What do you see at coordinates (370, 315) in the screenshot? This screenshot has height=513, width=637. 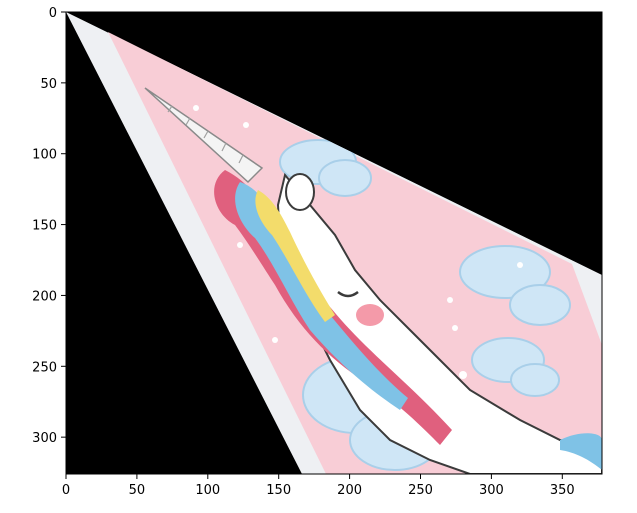 I see `unicorn-cheek` at bounding box center [370, 315].